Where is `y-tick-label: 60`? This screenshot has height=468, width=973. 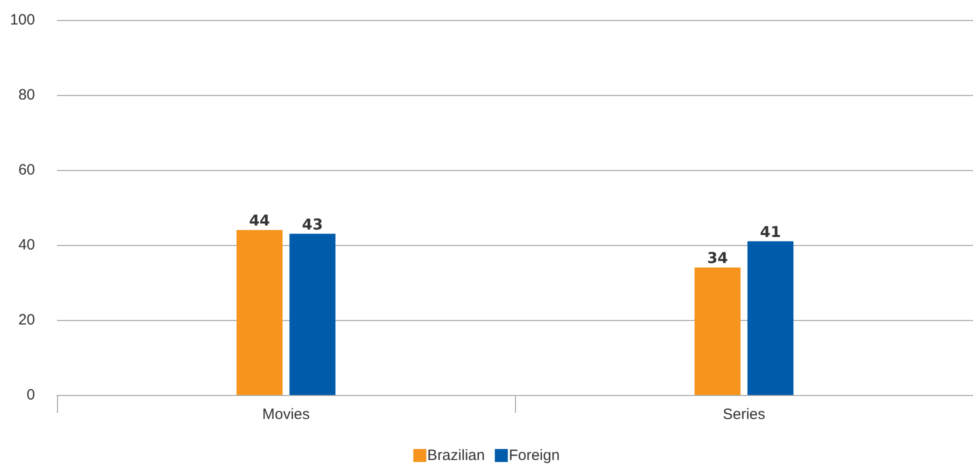
y-tick-label: 60 is located at coordinates (26, 170).